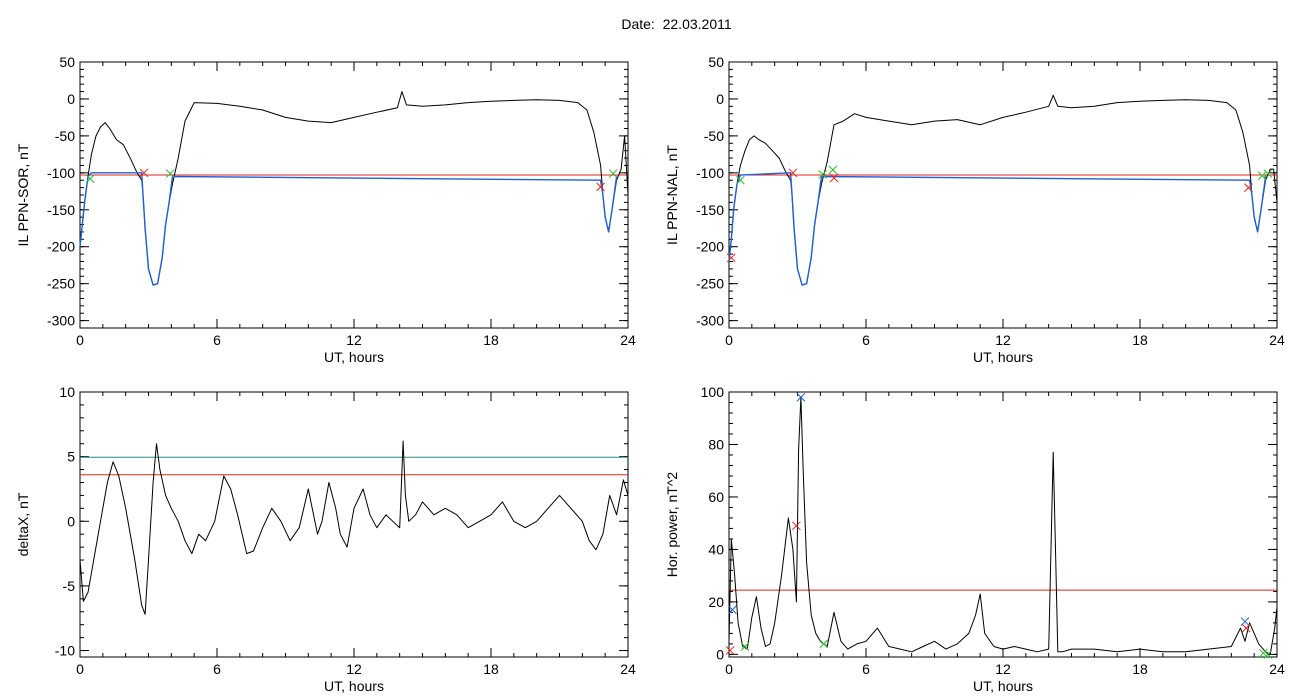 The width and height of the screenshot is (1300, 700). Describe the element at coordinates (716, 497) in the screenshot. I see `y-tick-label: 60` at that location.